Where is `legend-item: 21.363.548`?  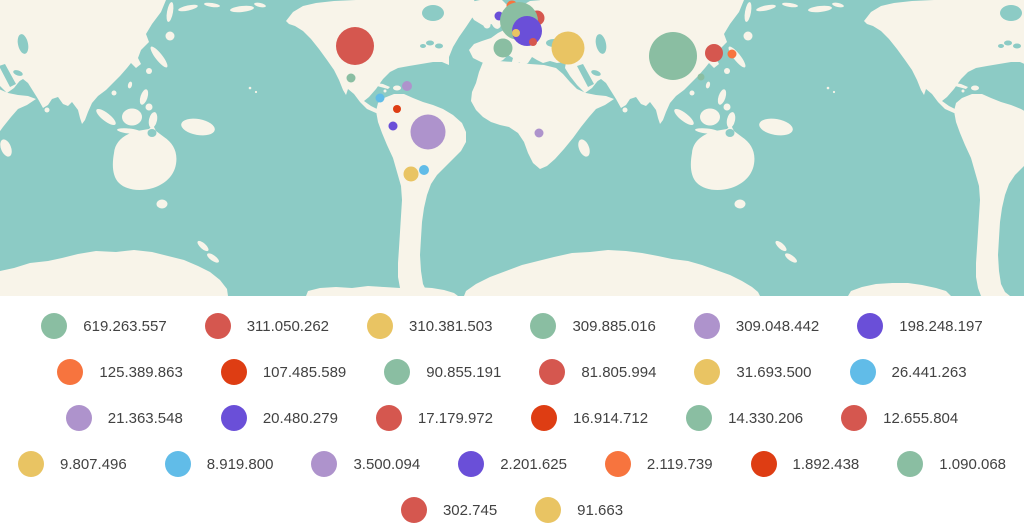
legend-item: 21.363.548 is located at coordinates (124, 418).